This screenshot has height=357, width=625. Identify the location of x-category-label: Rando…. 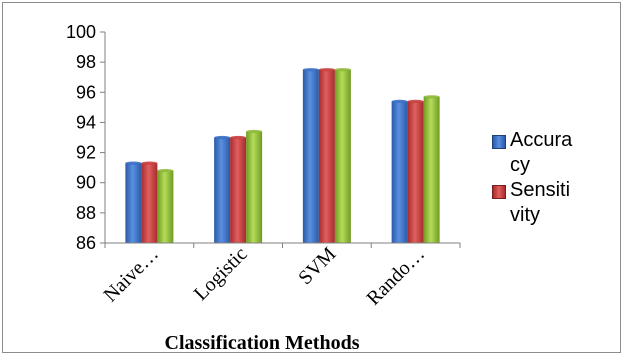
(396, 276).